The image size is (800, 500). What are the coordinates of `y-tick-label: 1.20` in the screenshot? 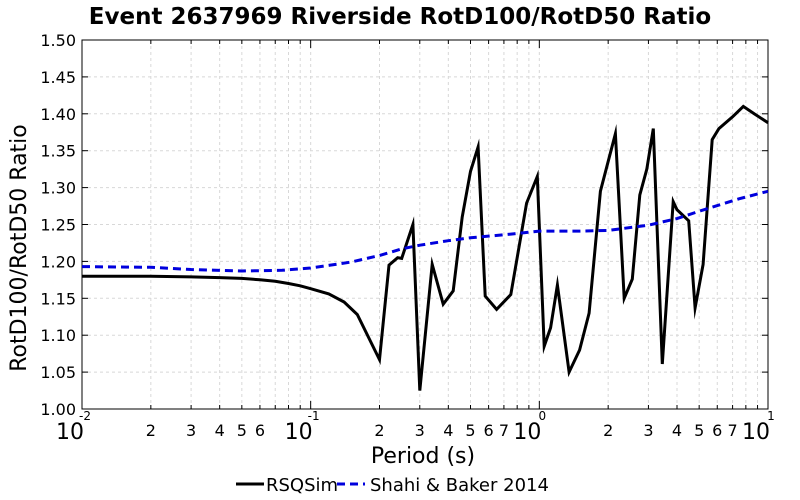 It's located at (58, 261).